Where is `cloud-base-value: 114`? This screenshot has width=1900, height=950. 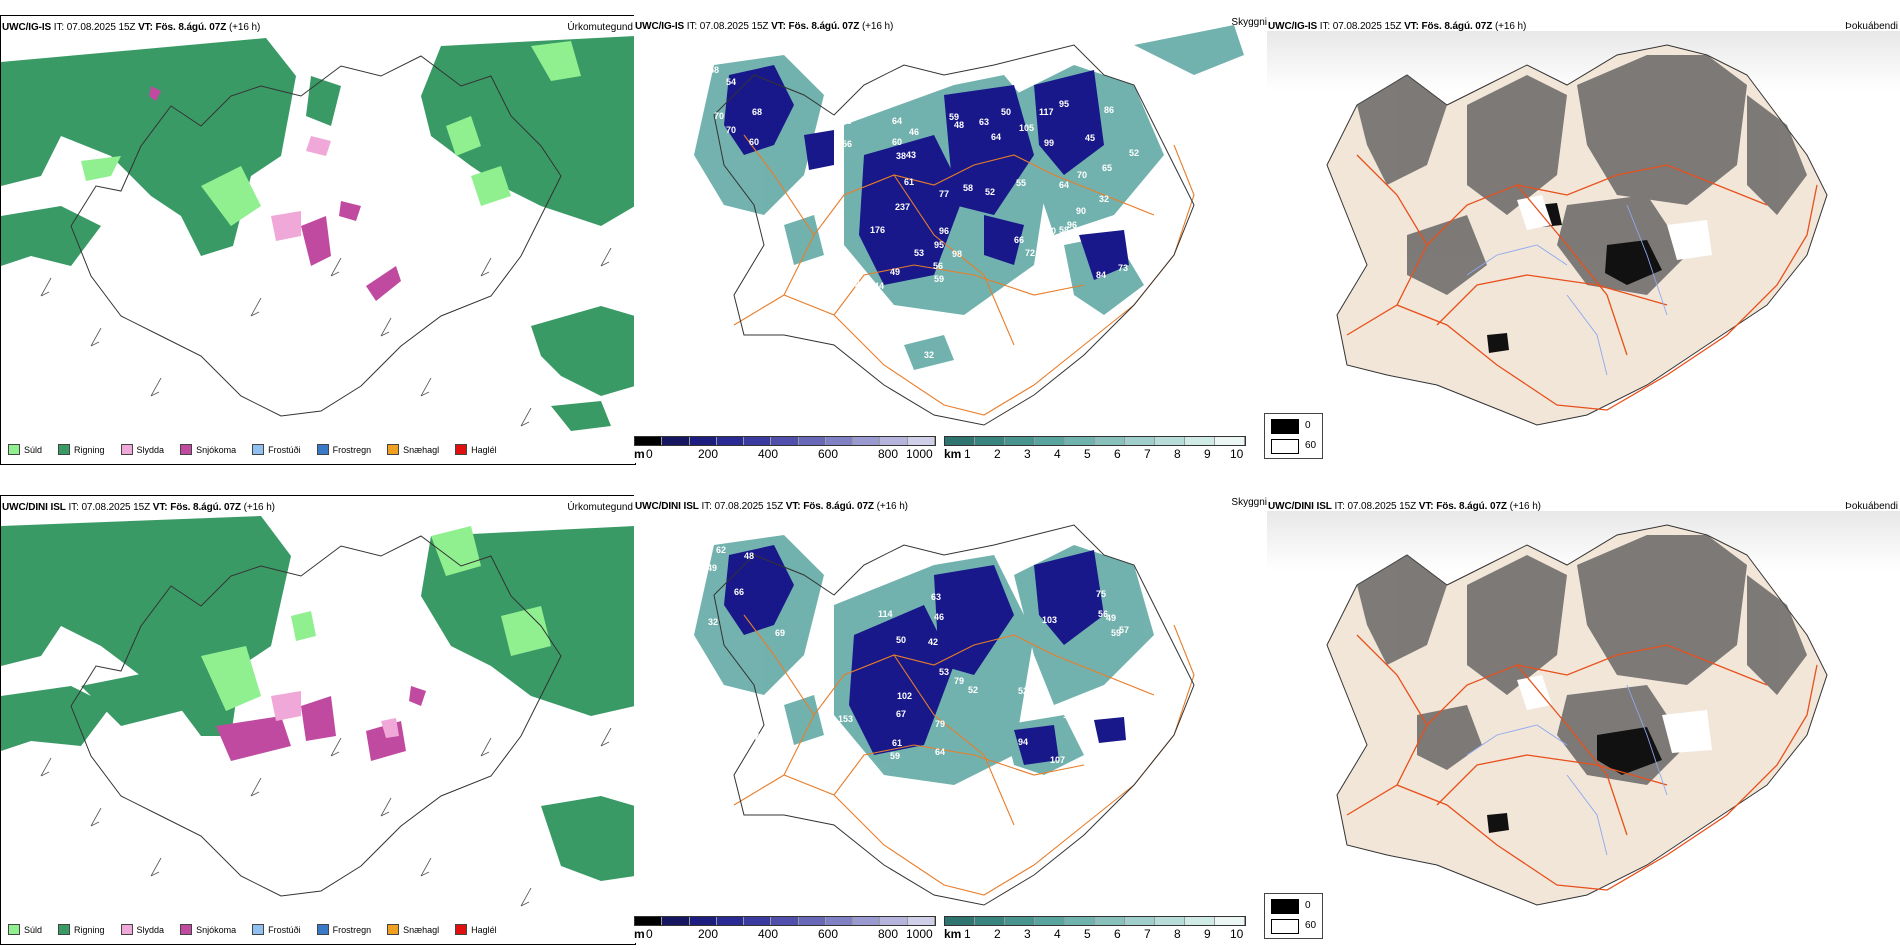 cloud-base-value: 114 is located at coordinates (885, 614).